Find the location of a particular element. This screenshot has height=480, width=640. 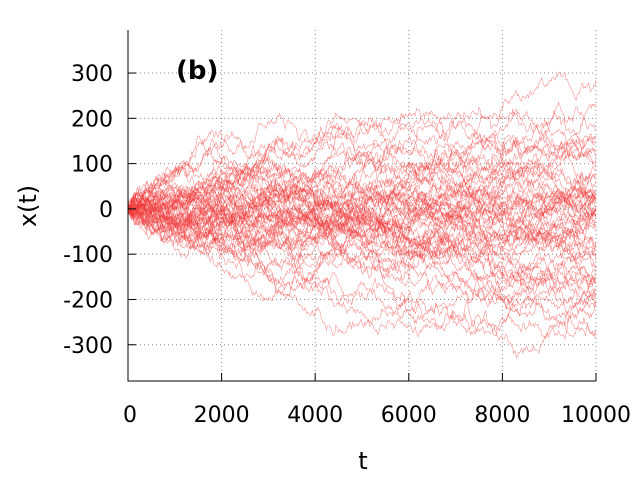

x-tick-label: 6000 is located at coordinates (409, 415).